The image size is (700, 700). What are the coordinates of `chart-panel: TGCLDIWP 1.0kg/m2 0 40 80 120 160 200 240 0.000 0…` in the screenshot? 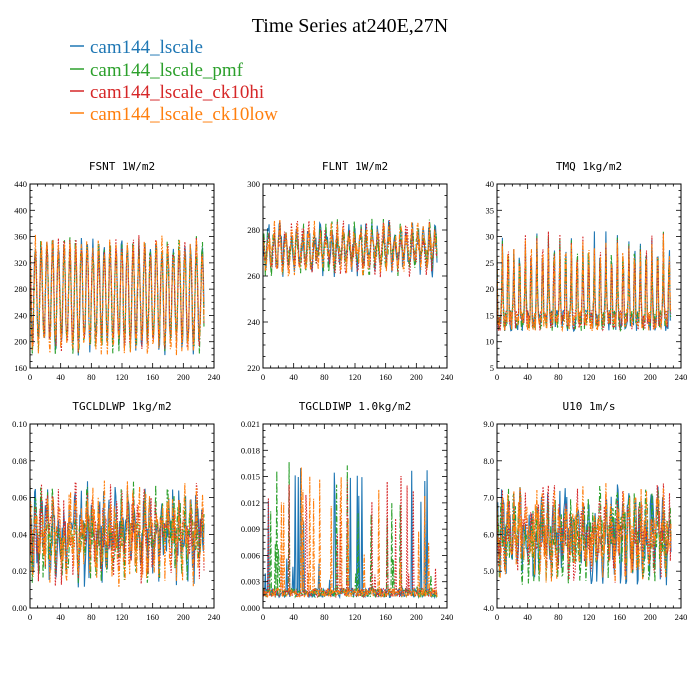 It's located at (347, 511).